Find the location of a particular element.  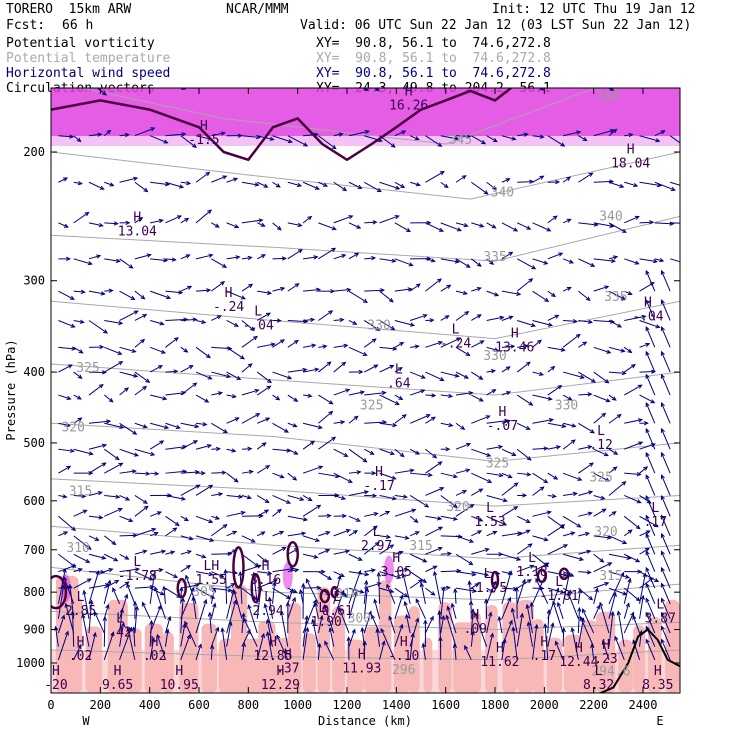

theta-contour-label: 350 is located at coordinates (608, 96).